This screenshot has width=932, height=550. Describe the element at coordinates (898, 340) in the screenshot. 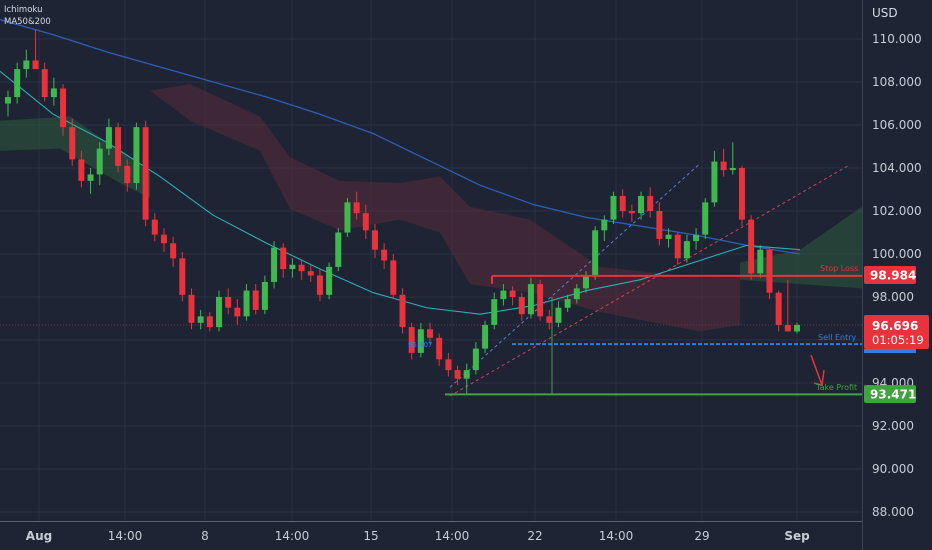

I see `candle-countdown: 01:05:19` at that location.